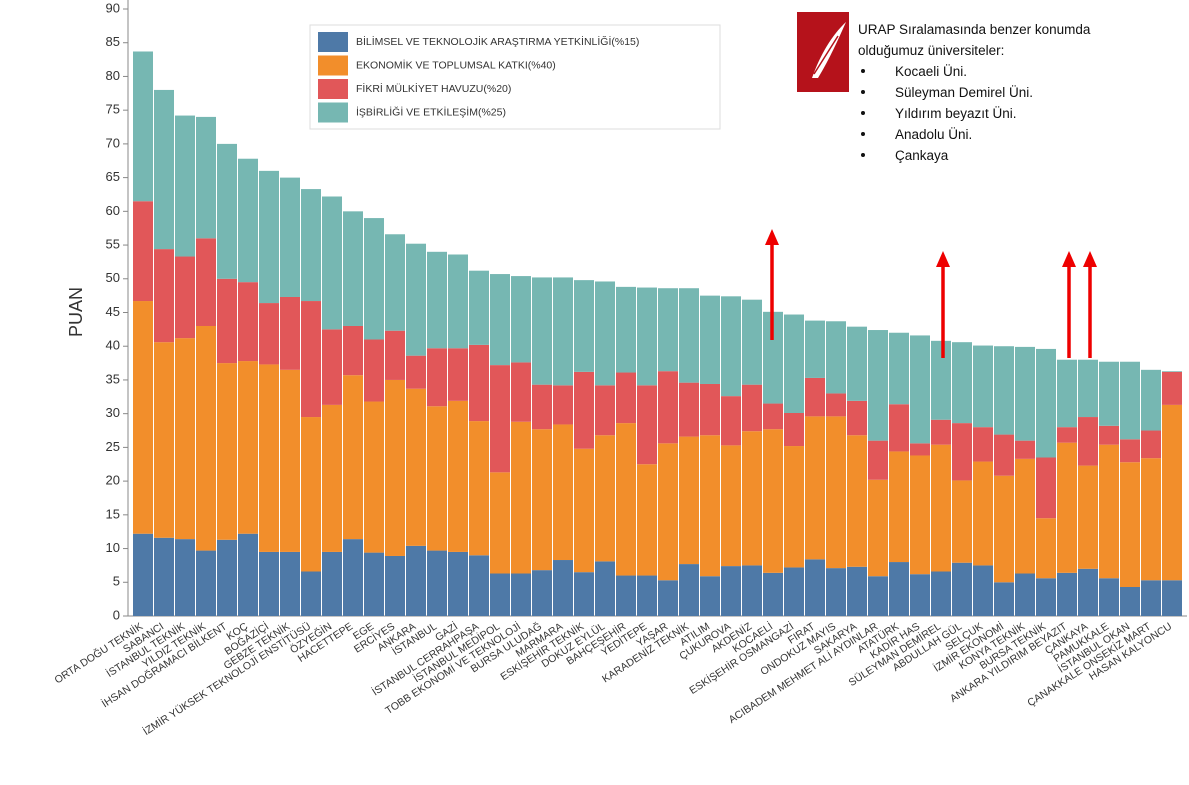 Image resolution: width=1189 pixels, height=785 pixels. Describe the element at coordinates (931, 50) in the screenshot. I see `annotation-text: olduğumuz üniversiteler:` at that location.